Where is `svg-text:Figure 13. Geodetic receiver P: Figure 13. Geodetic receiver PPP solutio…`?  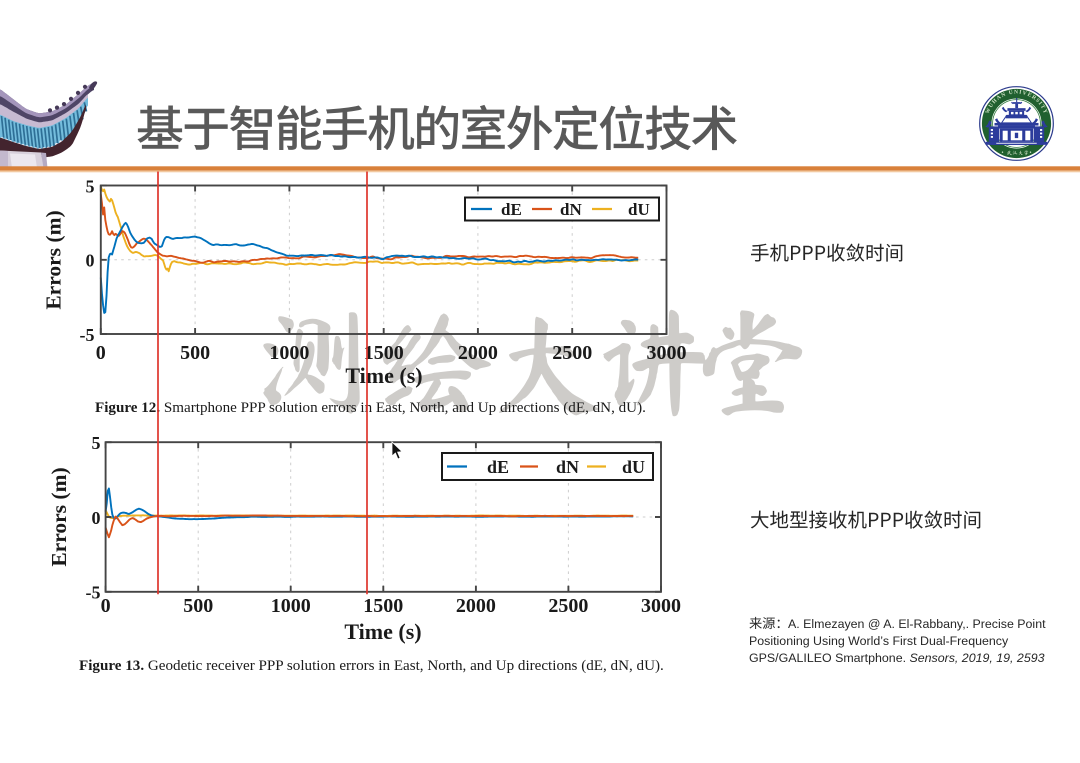 svg-text:Figure 13. Geodetic receiver P: Figure 13. Geodetic receiver PPP solutio… is located at coordinates (371, 666).